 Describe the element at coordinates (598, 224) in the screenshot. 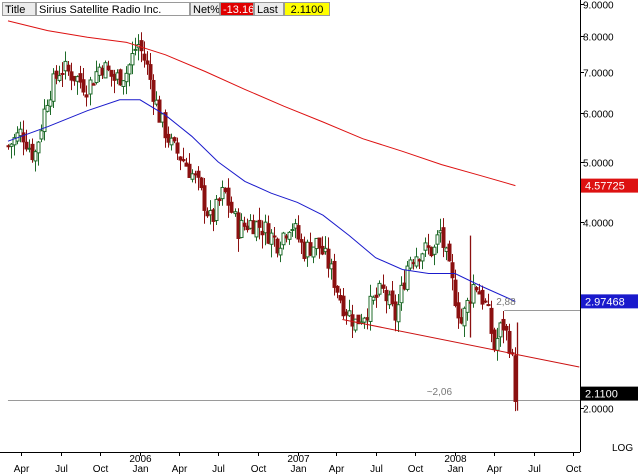

I see `y-tick-label: 4.0000` at that location.